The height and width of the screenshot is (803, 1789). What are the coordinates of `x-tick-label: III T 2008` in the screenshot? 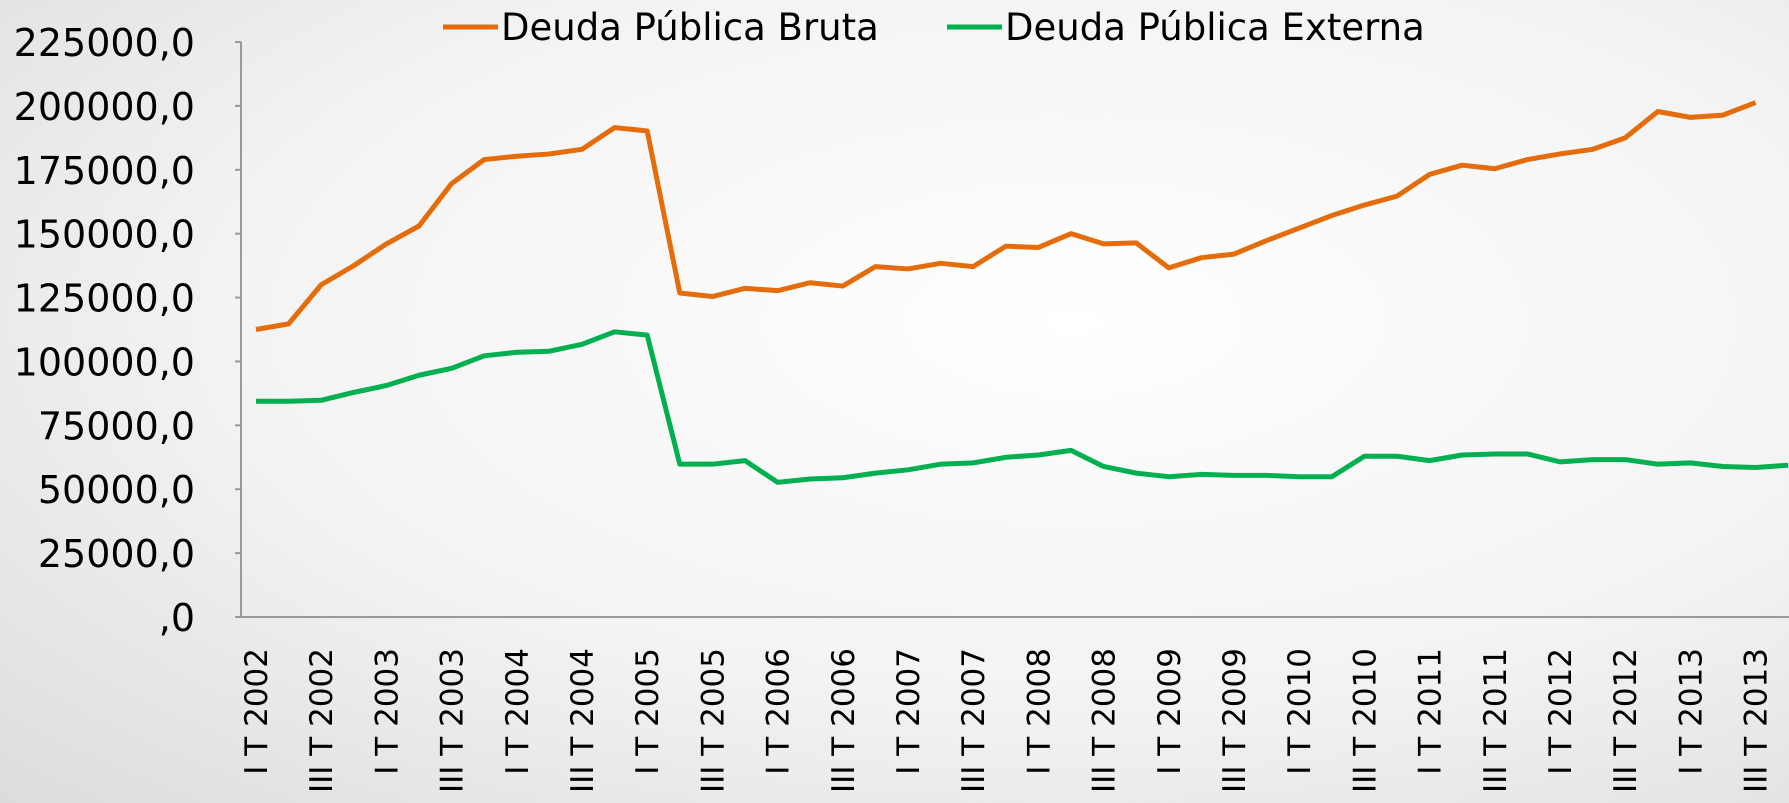 It's located at (1105, 720).